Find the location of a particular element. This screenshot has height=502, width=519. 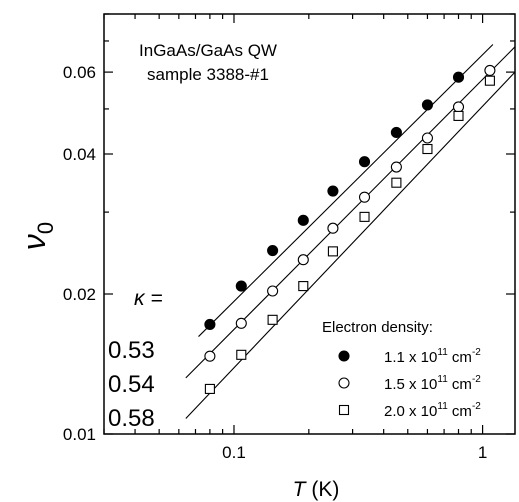

y-axis-label: ν0 is located at coordinates (37, 236).